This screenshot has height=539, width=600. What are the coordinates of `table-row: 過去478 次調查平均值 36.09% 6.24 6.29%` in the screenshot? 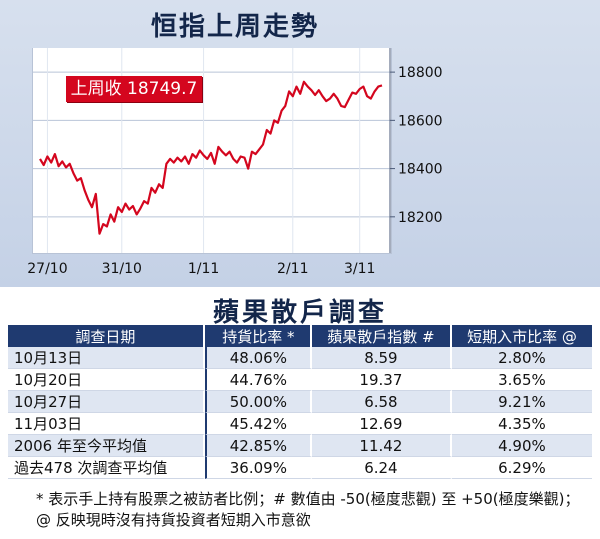 It's located at (300, 468).